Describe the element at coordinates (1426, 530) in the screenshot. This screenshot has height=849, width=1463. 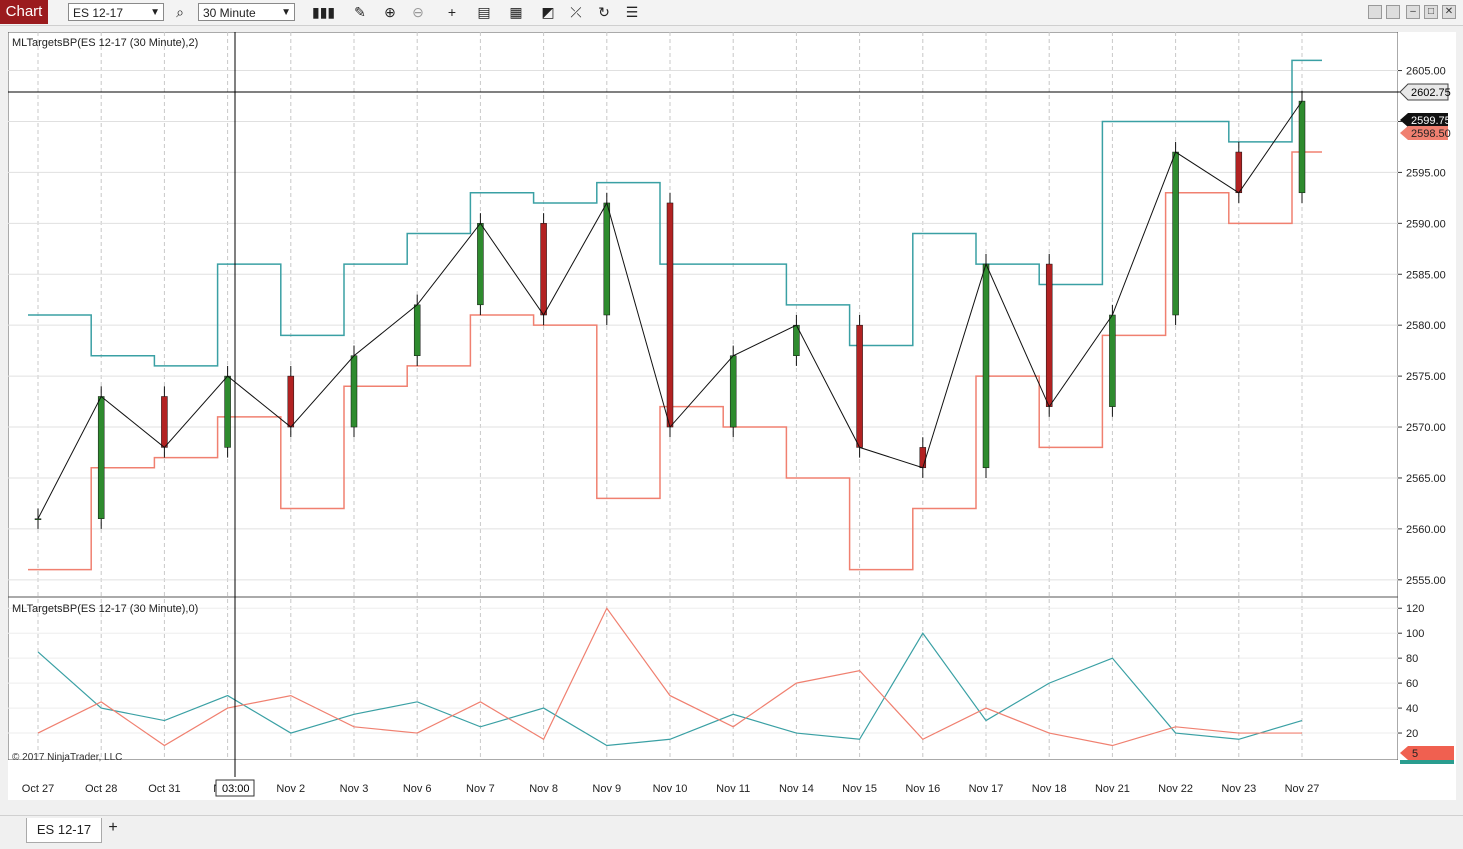
I see `price-tick-label: 2560.00` at that location.